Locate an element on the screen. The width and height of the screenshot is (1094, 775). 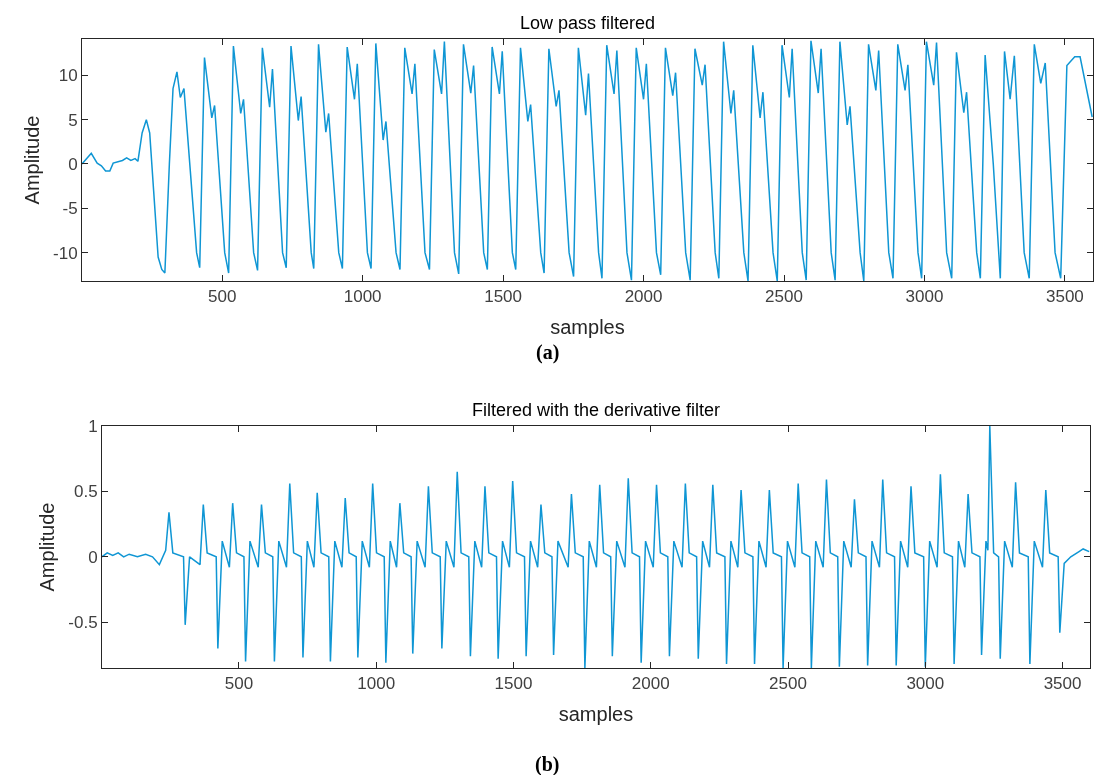
y-tick-label: 1 is located at coordinates (93, 426).